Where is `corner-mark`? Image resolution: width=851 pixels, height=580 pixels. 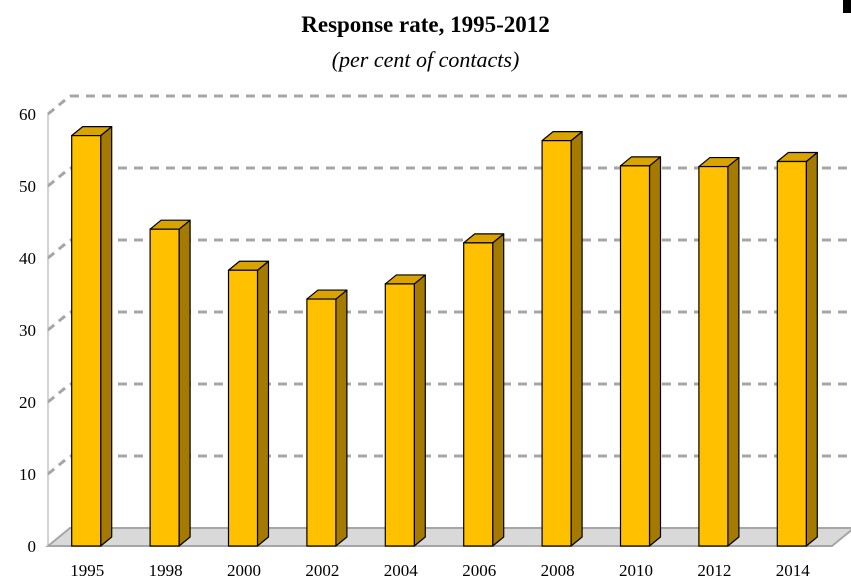 corner-mark is located at coordinates (847, 6).